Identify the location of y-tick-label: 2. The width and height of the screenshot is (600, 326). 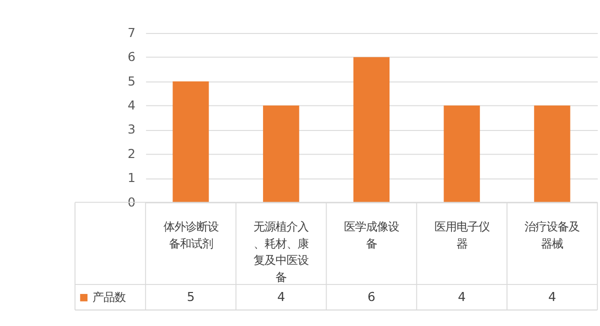
(132, 153).